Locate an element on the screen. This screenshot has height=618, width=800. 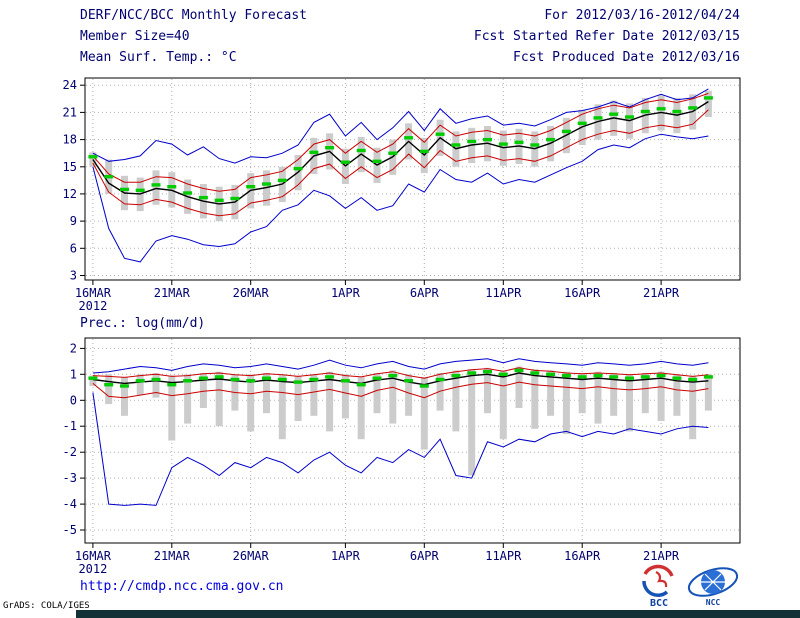
bcc-logo-text: BCC is located at coordinates (659, 603).